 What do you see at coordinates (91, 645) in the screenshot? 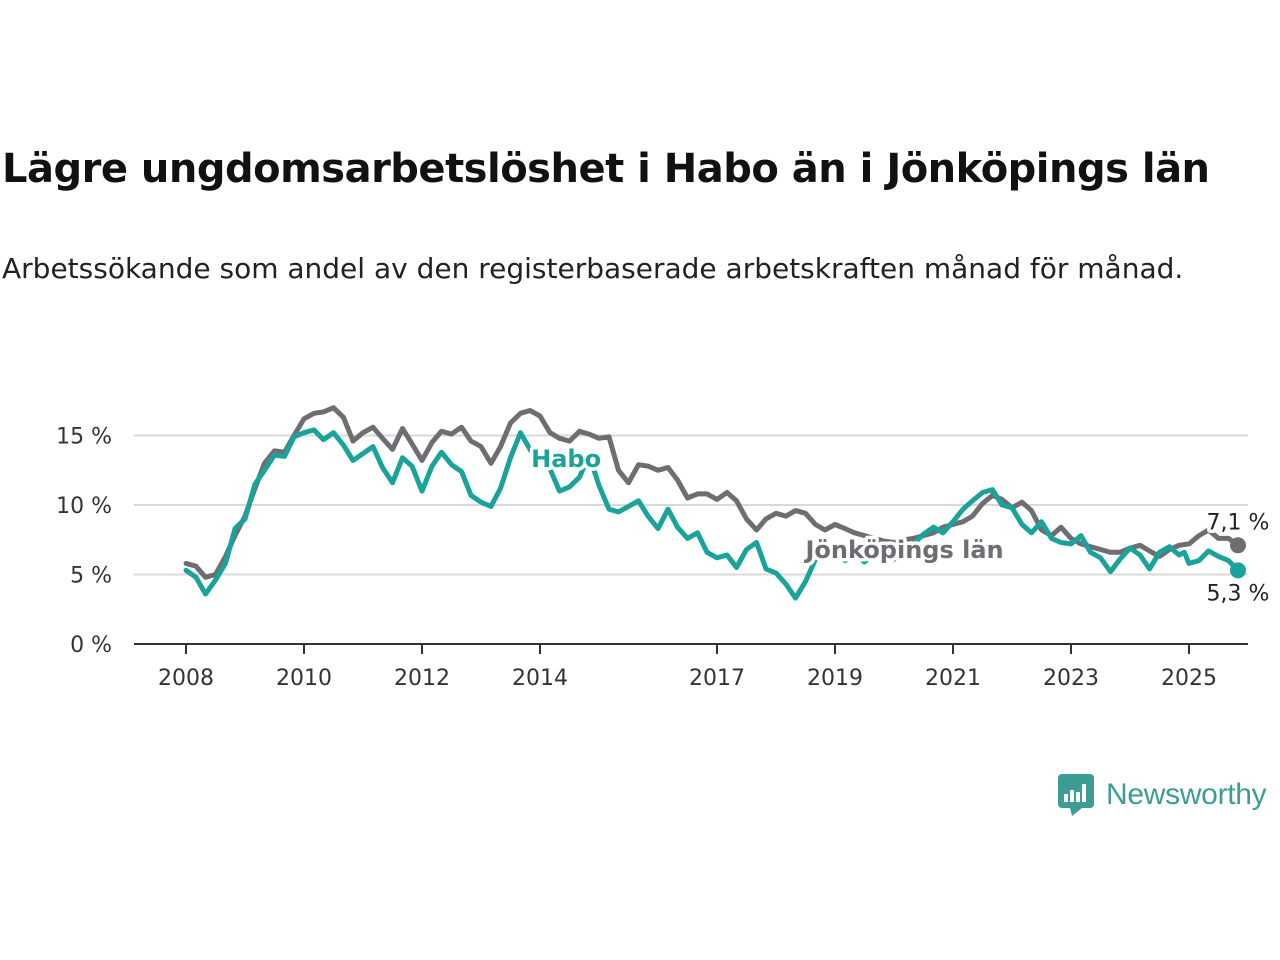
I see `y-tick-label: 0 %` at bounding box center [91, 645].